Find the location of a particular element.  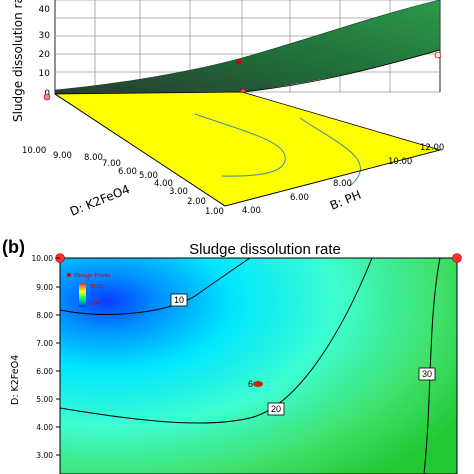

contour-y-tick: 8.00 is located at coordinates (44, 315).